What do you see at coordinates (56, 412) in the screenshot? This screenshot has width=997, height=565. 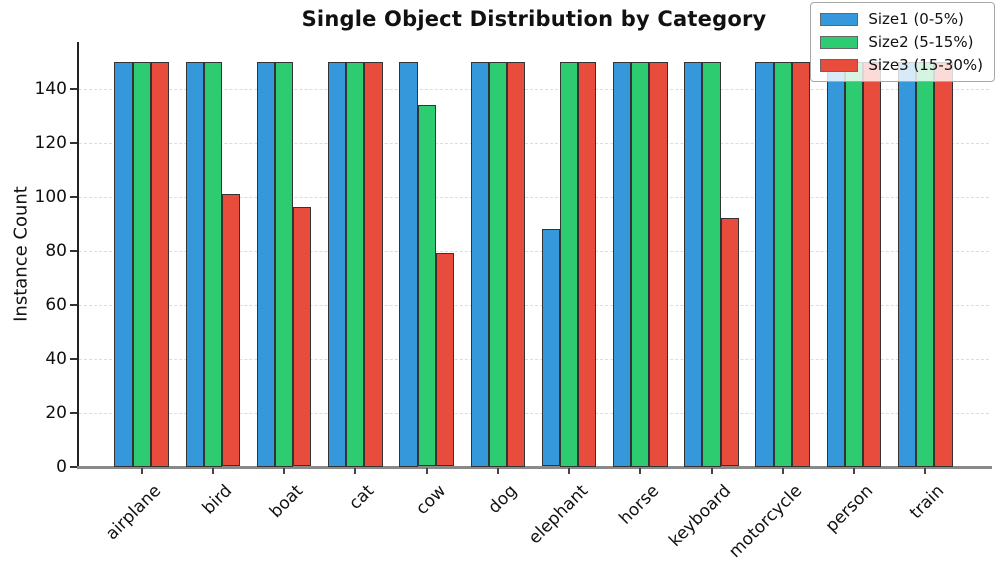 I see `y-tick-label: 20` at bounding box center [56, 412].